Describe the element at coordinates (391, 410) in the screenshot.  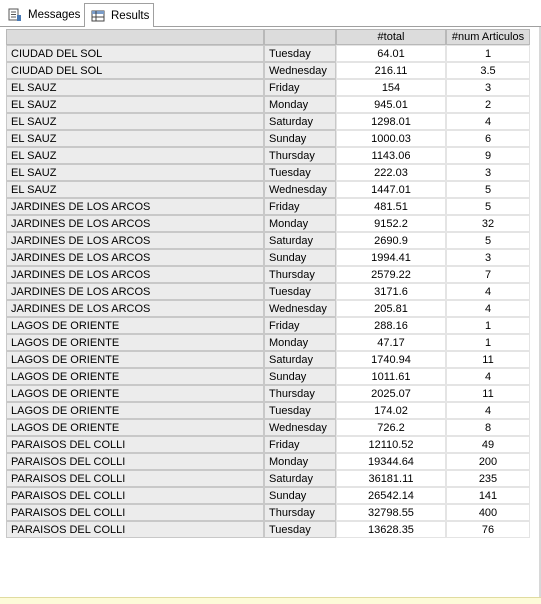
I see `cell-total: 174.02` at that location.